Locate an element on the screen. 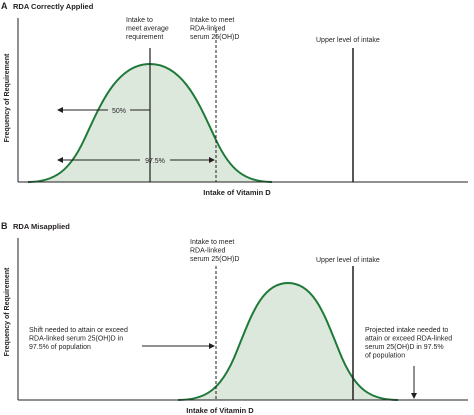 The height and width of the screenshot is (415, 474). panel-a-ul-label: Upper level of intake is located at coordinates (348, 40).